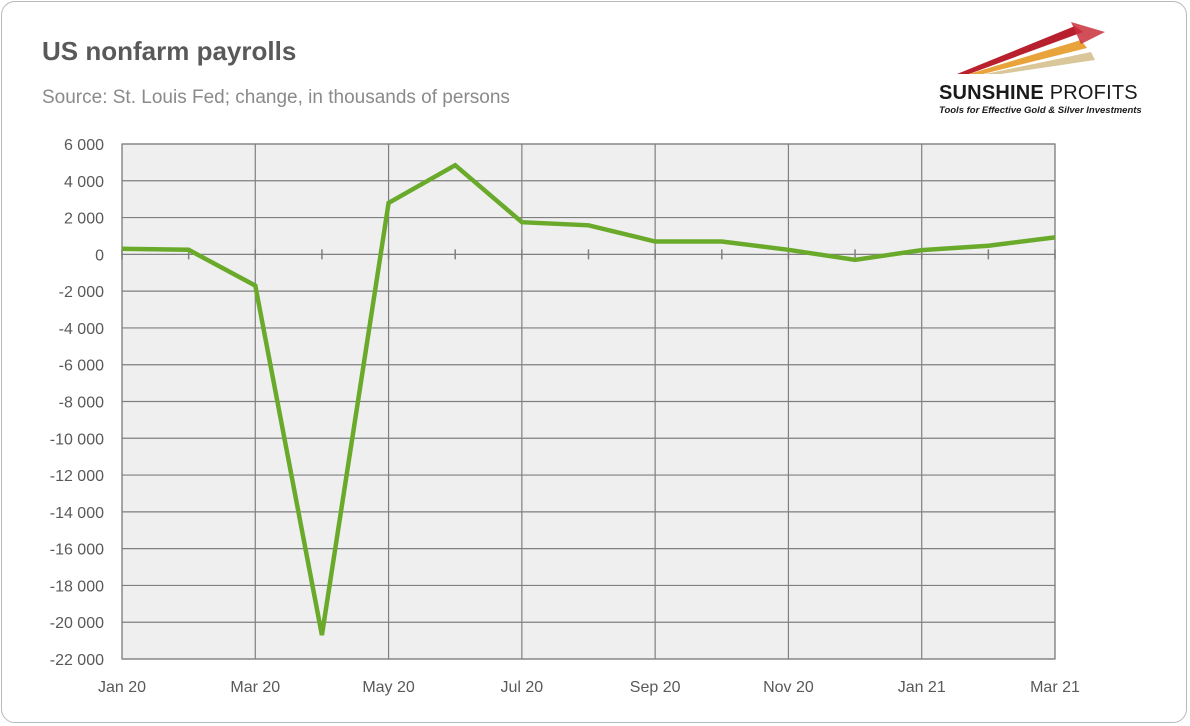 Image resolution: width=1190 pixels, height=726 pixels. What do you see at coordinates (81, 292) in the screenshot?
I see `y-tick-label: -2 000` at bounding box center [81, 292].